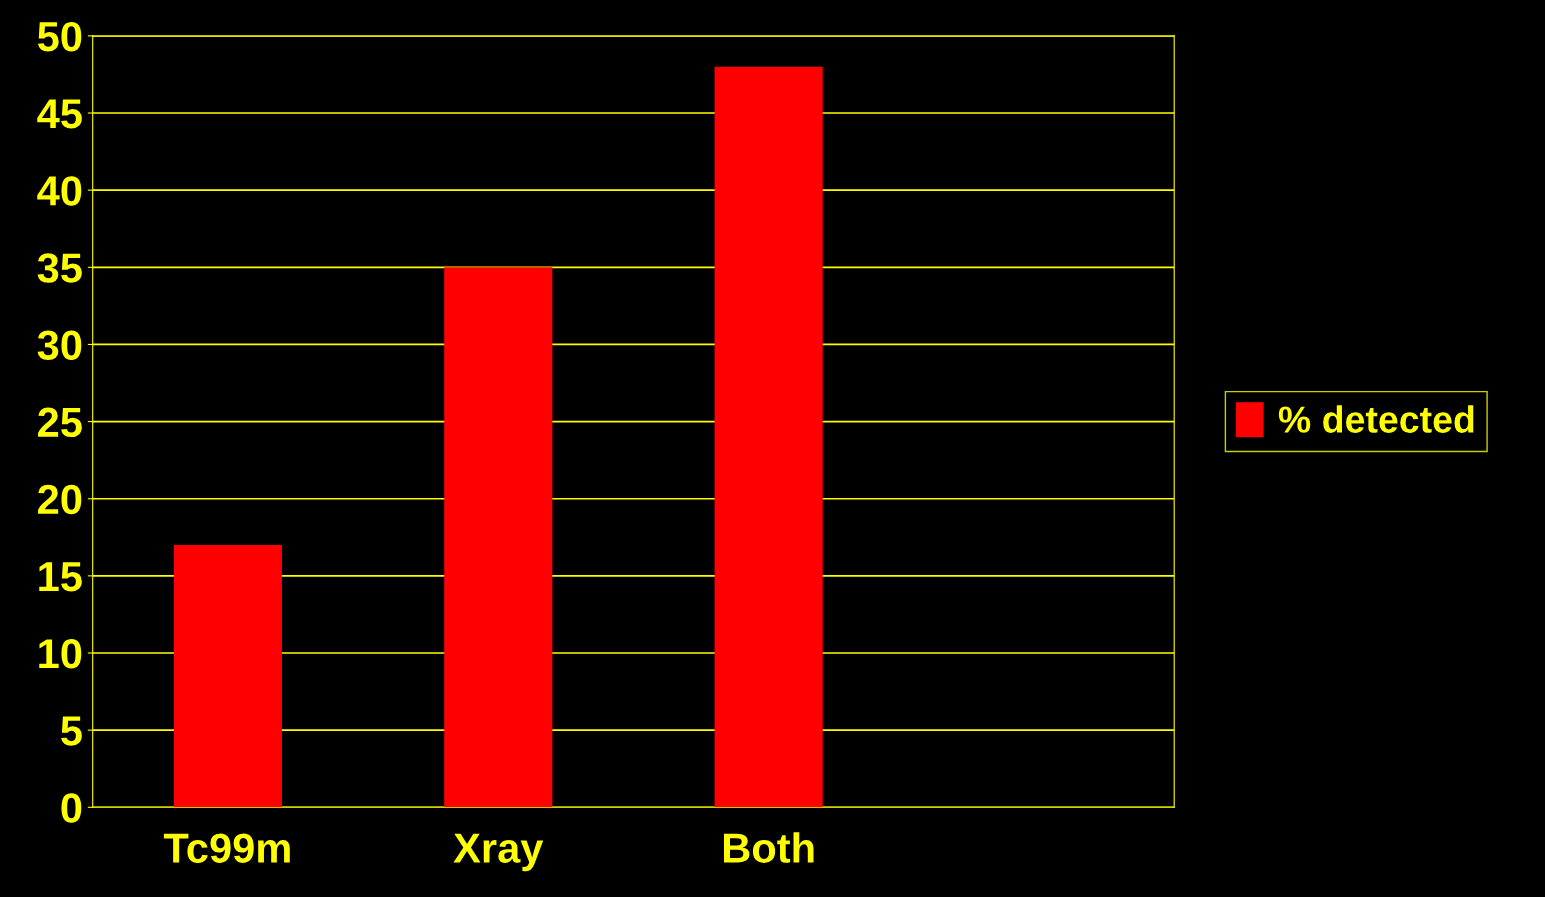  Describe the element at coordinates (60, 654) in the screenshot. I see `y-tick-label: 10` at that location.